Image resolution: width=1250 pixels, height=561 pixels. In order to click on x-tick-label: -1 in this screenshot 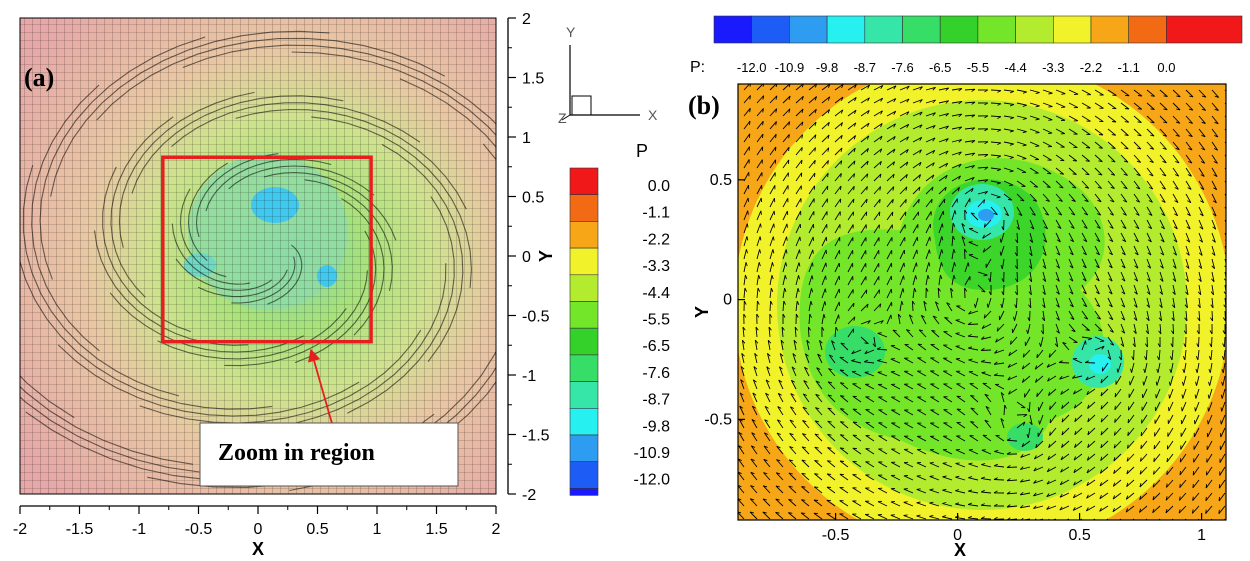, I will do `click(139, 529)`.